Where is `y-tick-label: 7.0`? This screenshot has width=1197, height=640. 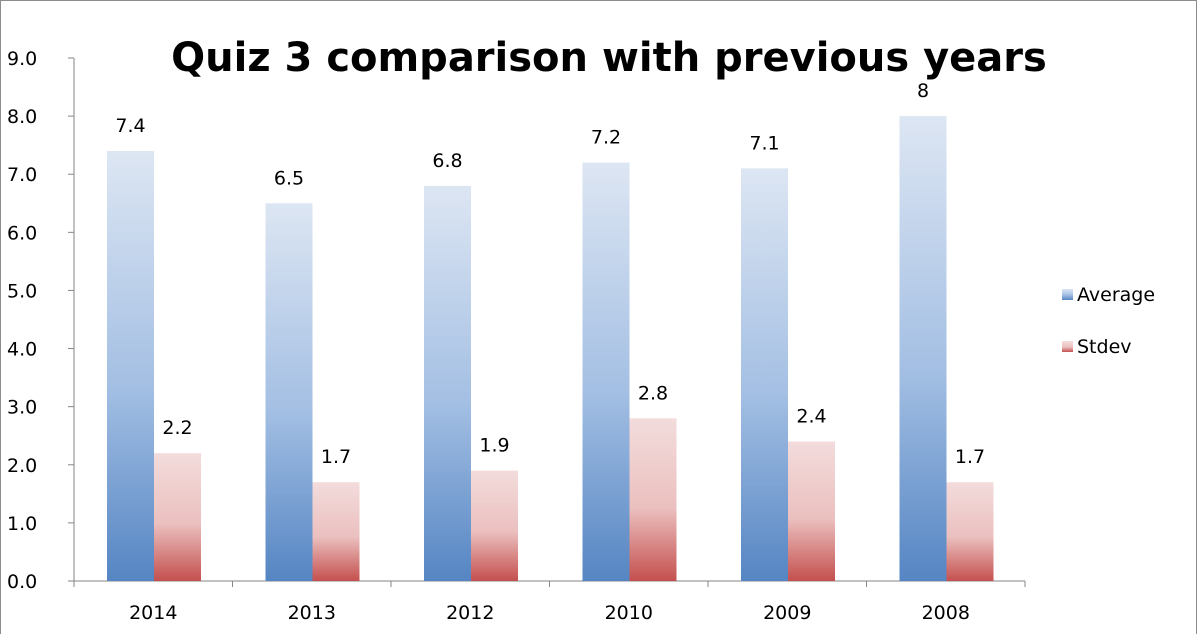
y-tick-label: 7.0 is located at coordinates (22, 175).